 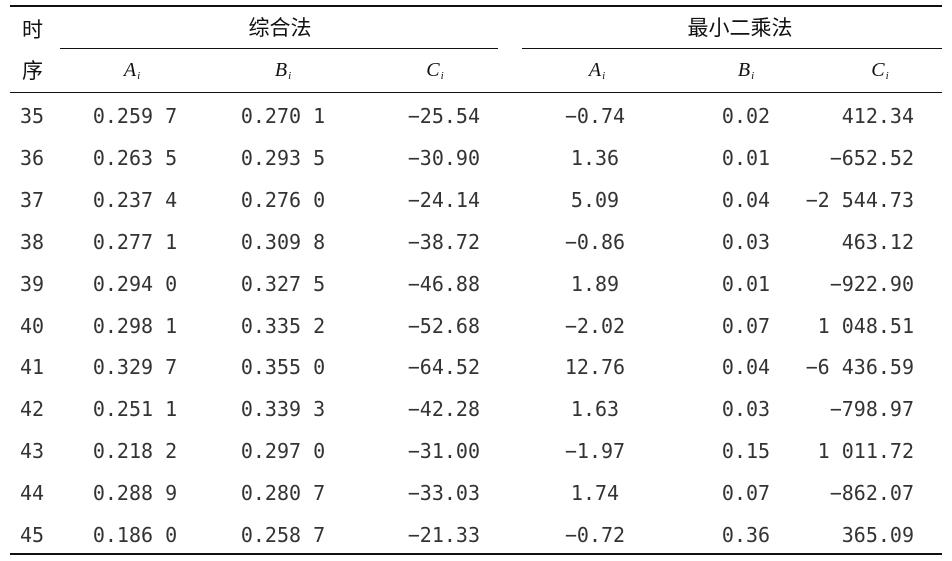 I want to click on cell-comp-c: −25.54, so click(x=443, y=116).